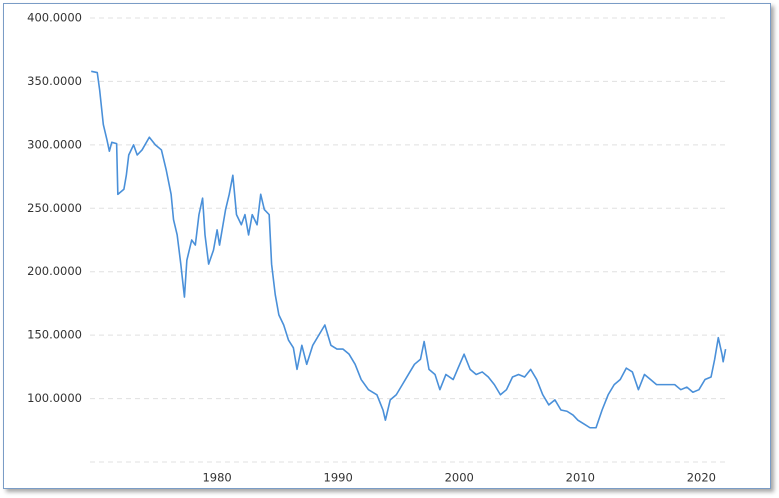 This screenshot has height=498, width=779. Describe the element at coordinates (54, 18) in the screenshot. I see `y-tick-label: 400.0000` at that location.